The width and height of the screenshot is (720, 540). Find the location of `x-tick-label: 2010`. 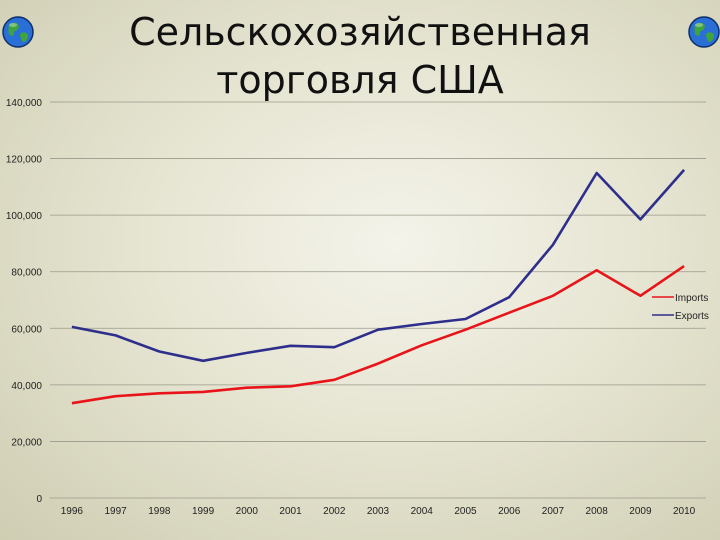

x-tick-label: 2010 is located at coordinates (684, 511).